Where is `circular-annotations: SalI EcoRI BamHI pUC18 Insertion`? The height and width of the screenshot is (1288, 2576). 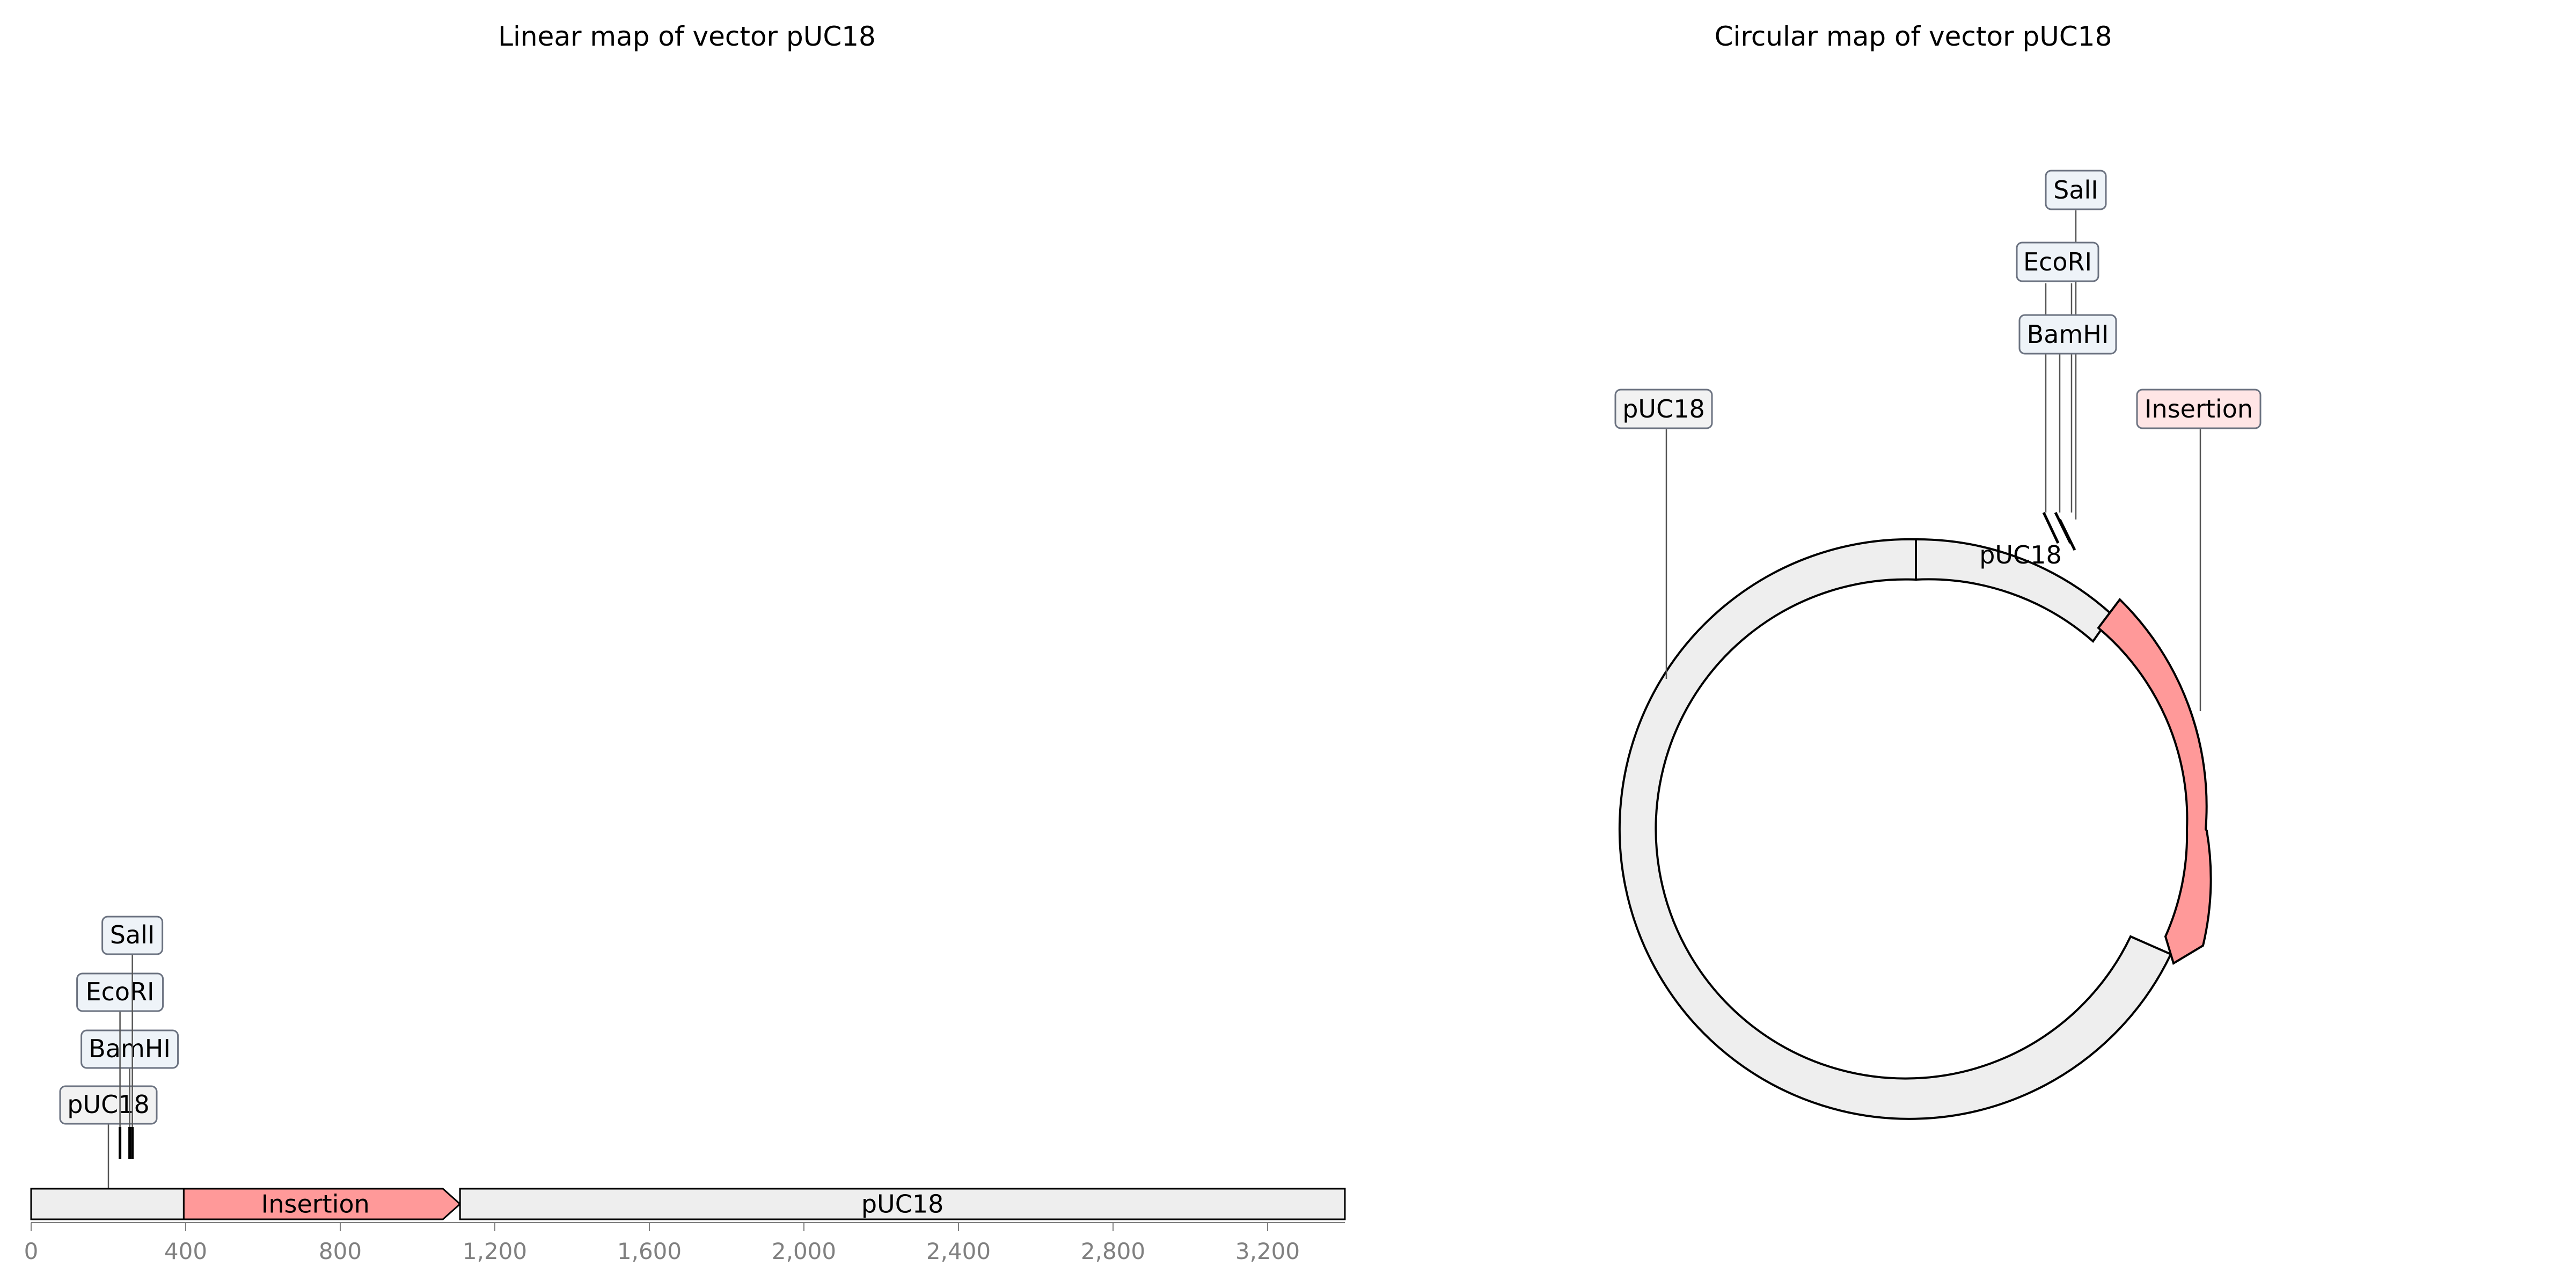
circular-annotations: SalI EcoRI BamHI pUC18 Insertion is located at coordinates (1938, 299).